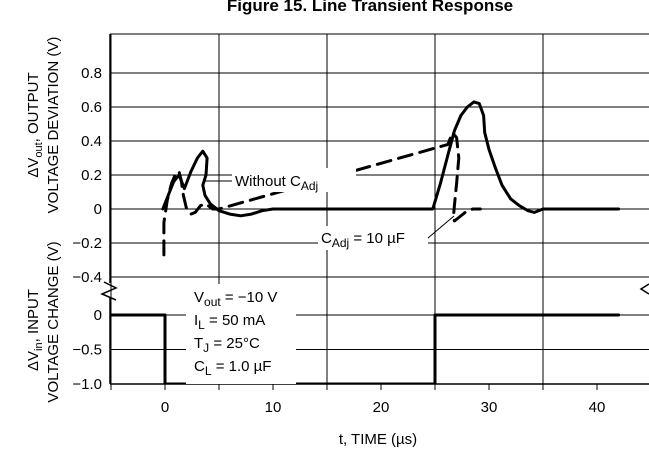 This screenshot has height=453, width=649. I want to click on bottom-series, so click(365, 348).